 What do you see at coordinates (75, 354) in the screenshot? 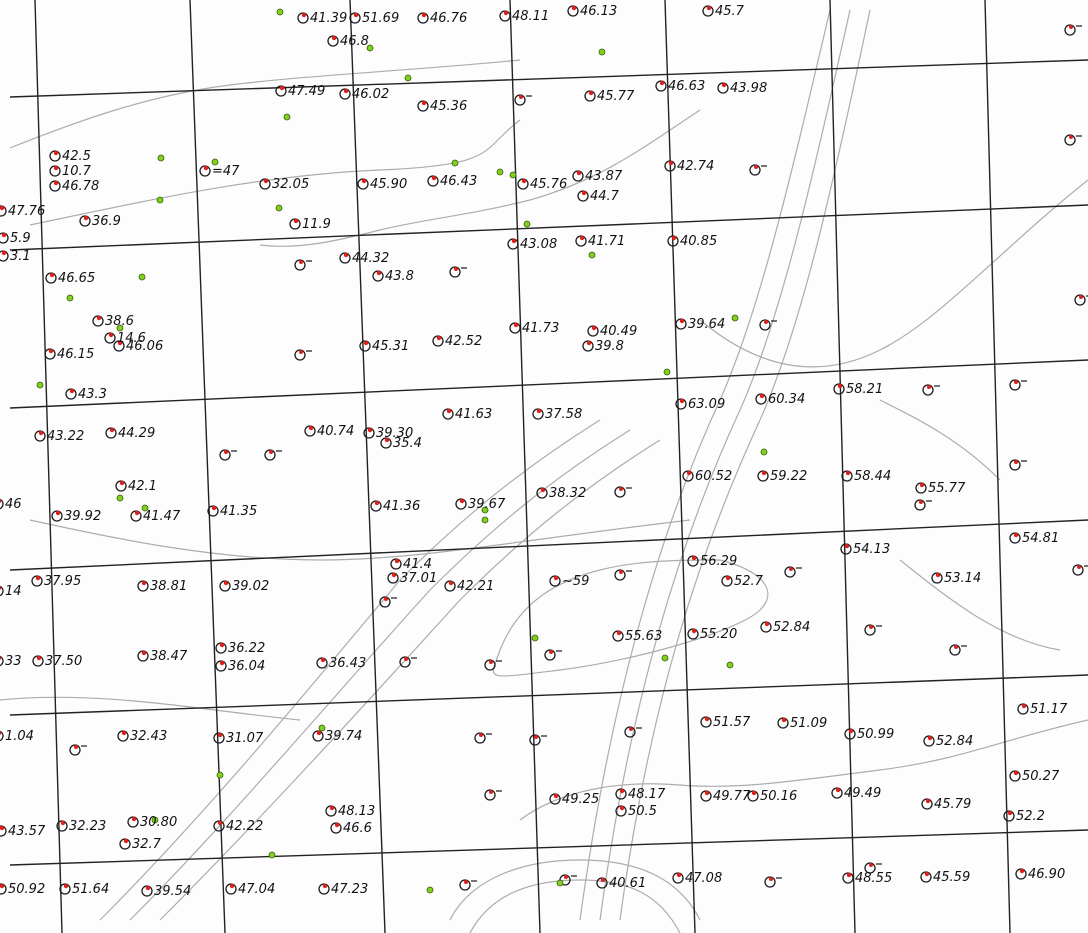
I see `elevation-label: 46.15` at bounding box center [75, 354].